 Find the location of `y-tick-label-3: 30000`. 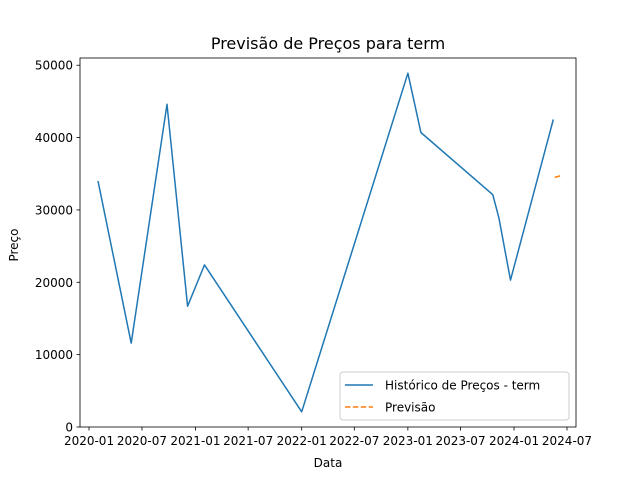

y-tick-label-3: 30000 is located at coordinates (54, 210).